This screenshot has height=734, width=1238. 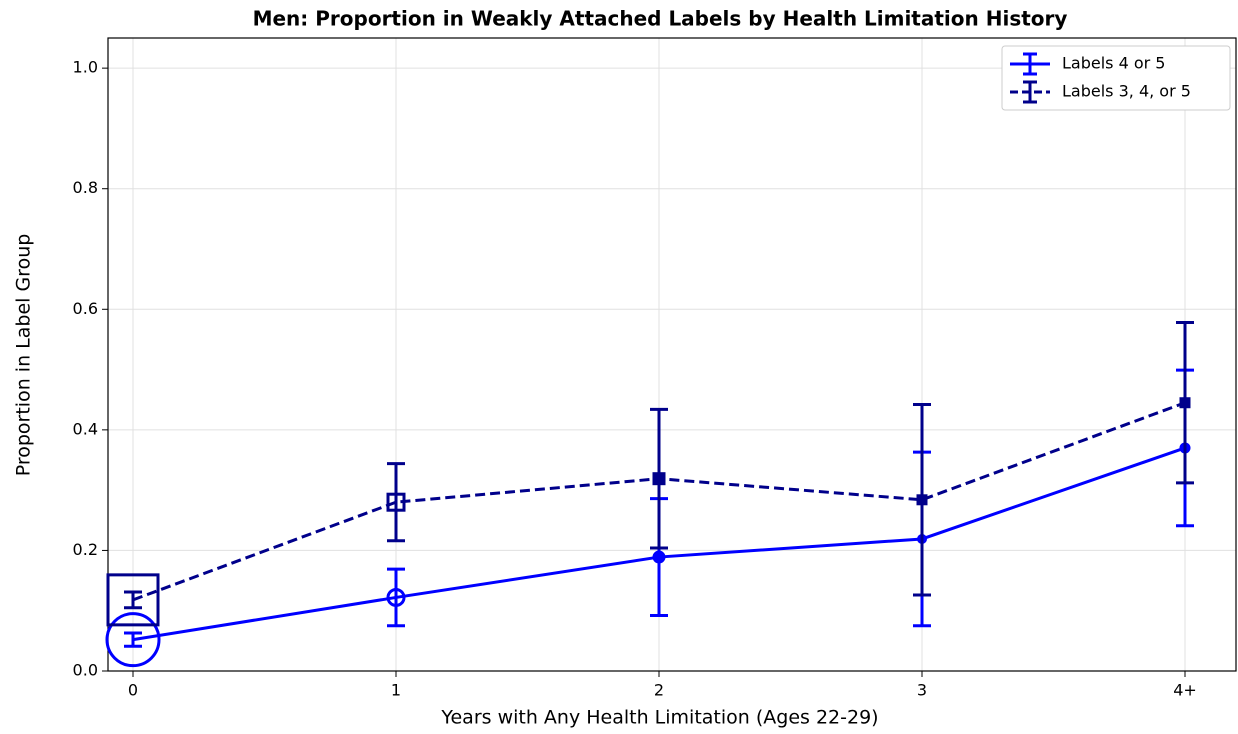 What do you see at coordinates (922, 690) in the screenshot?
I see `x-tick-label: 3` at bounding box center [922, 690].